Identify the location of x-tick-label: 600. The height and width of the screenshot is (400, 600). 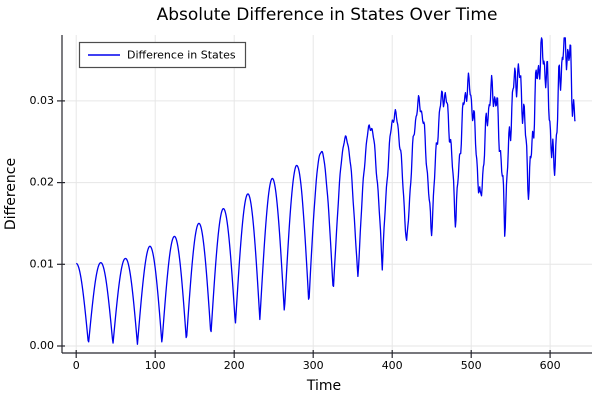
(550, 365).